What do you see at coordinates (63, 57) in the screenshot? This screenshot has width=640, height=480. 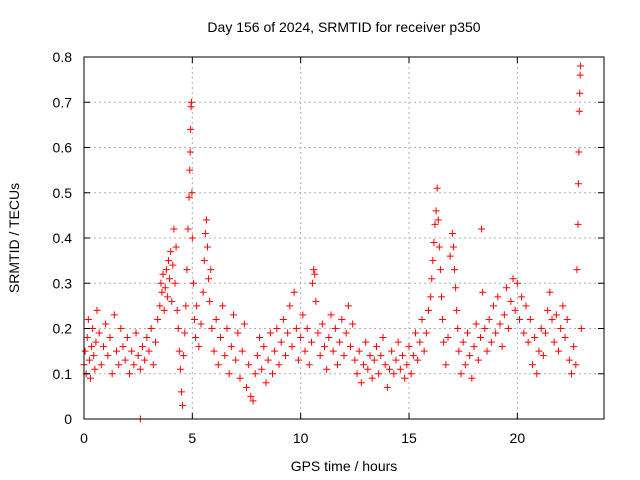 I see `y-tick-label: 0.8` at bounding box center [63, 57].